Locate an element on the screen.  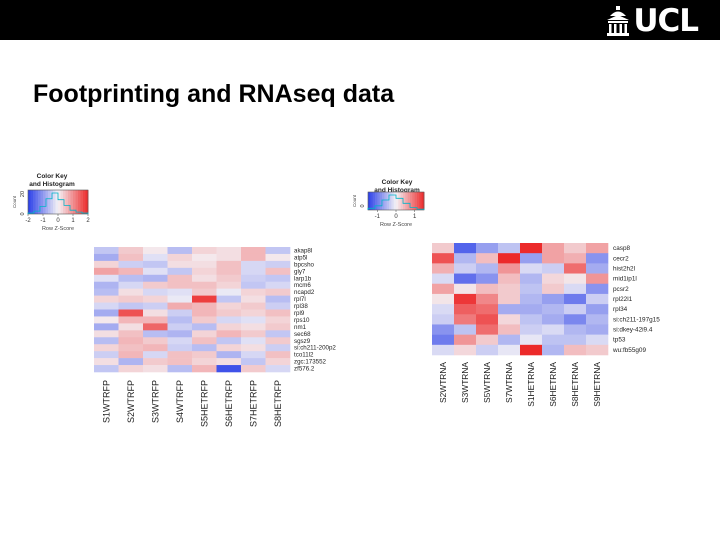
header-bar: UCL is located at coordinates (360, 20).